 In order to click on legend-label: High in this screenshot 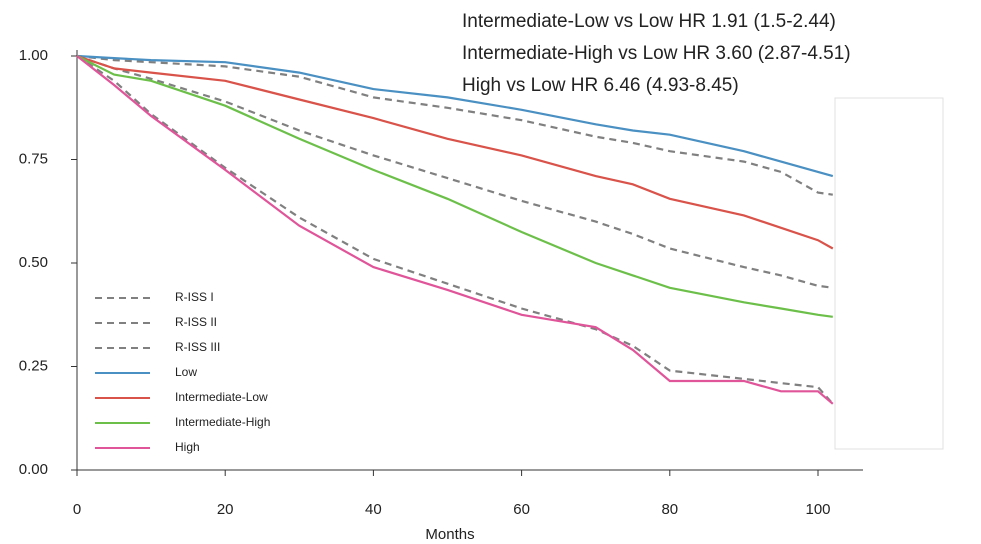, I will do `click(187, 447)`.